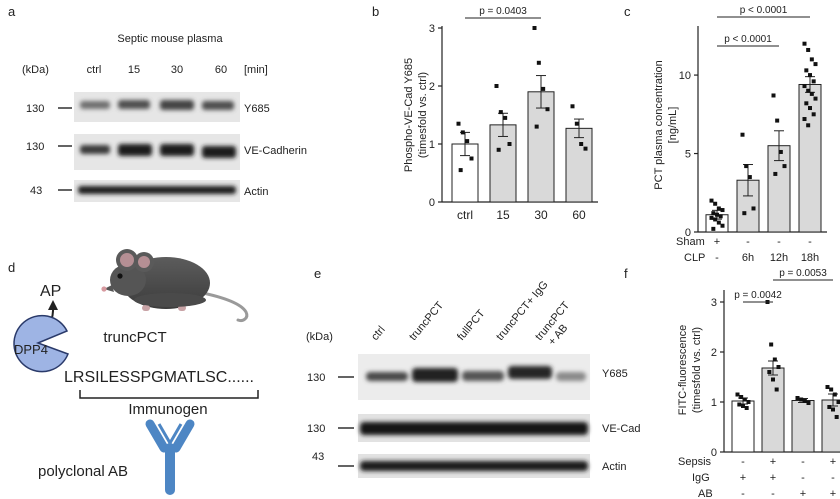 This screenshot has width=840, height=499. I want to click on panel-b-chart: 0 1 2 3 ctrl 15 30 60 p = 0.0403, so click(513, 114).